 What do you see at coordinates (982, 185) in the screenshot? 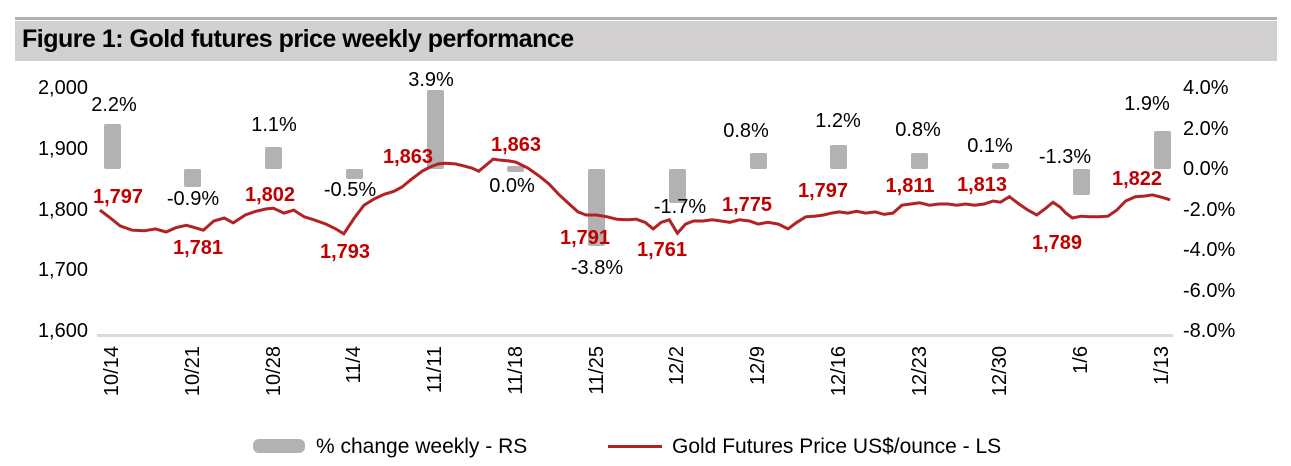
I see `price-label: 1,813` at bounding box center [982, 185].